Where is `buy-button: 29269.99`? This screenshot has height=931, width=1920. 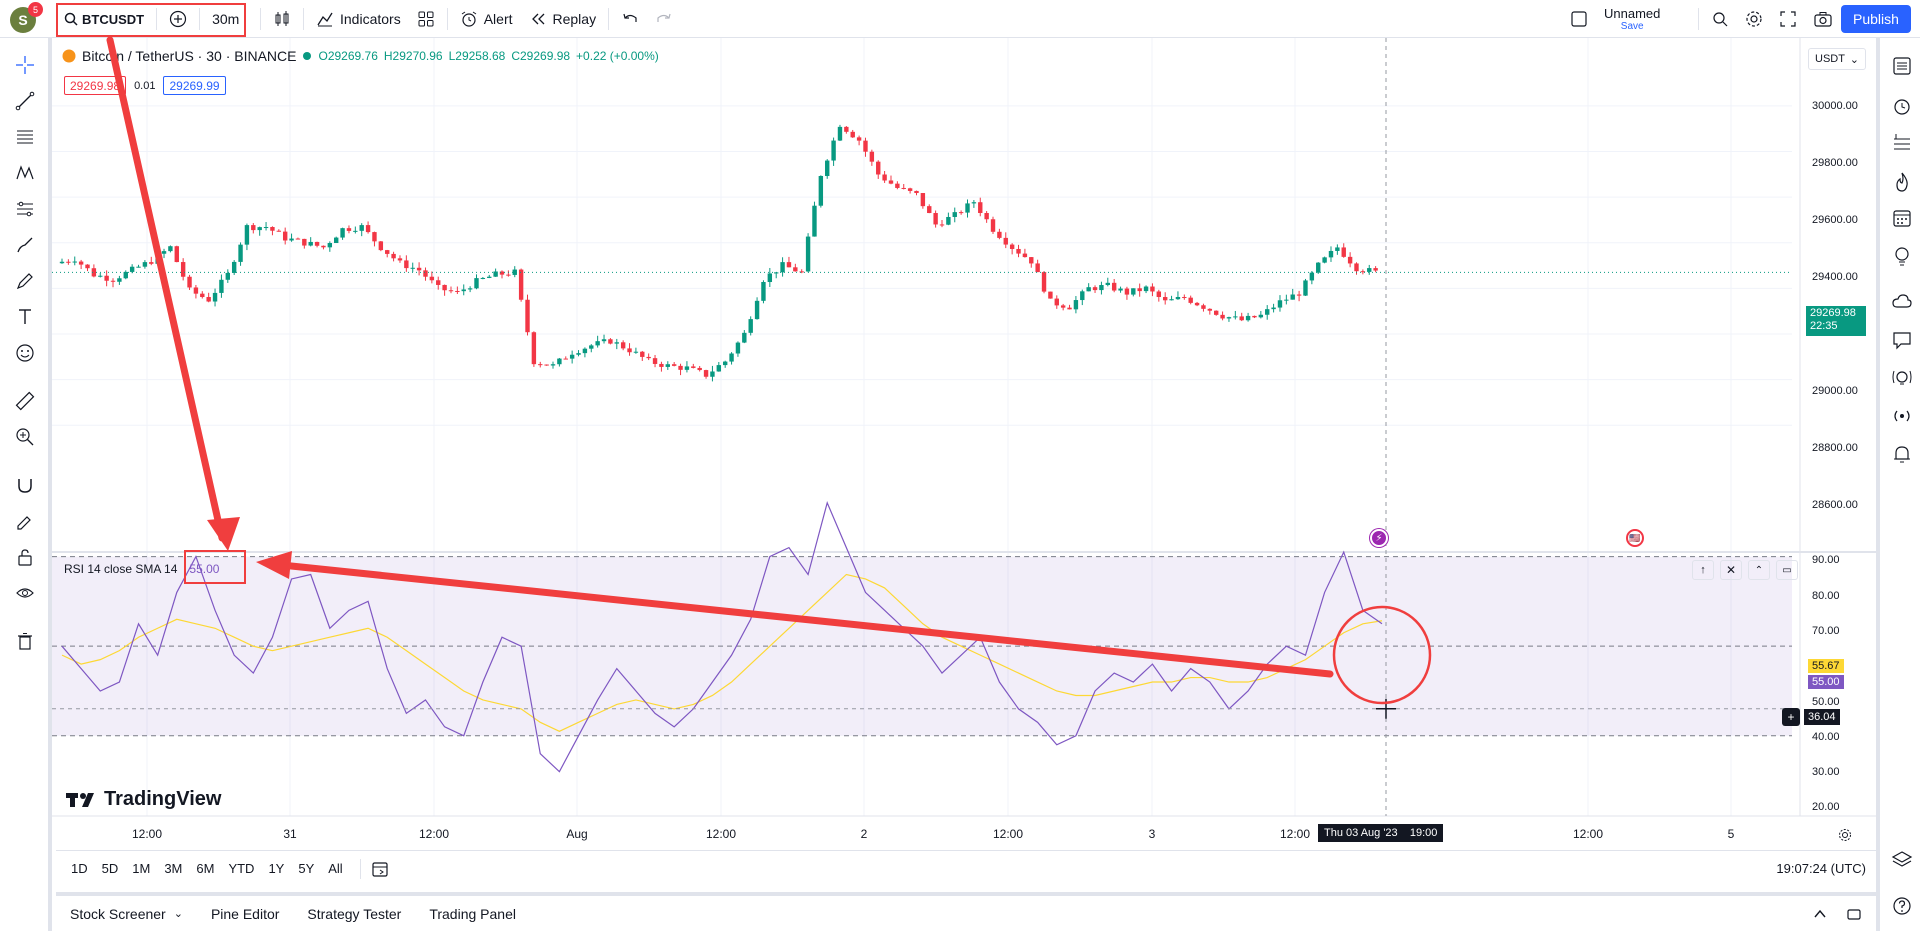 buy-button: 29269.99 is located at coordinates (194, 85).